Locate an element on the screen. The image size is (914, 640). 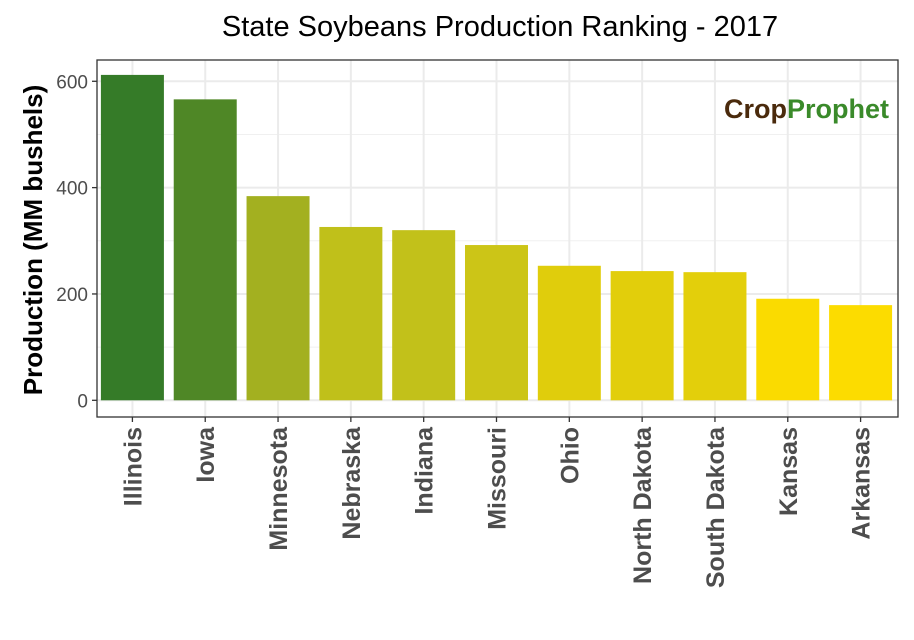
x-tick-label: South Dakota is located at coordinates (716, 507).